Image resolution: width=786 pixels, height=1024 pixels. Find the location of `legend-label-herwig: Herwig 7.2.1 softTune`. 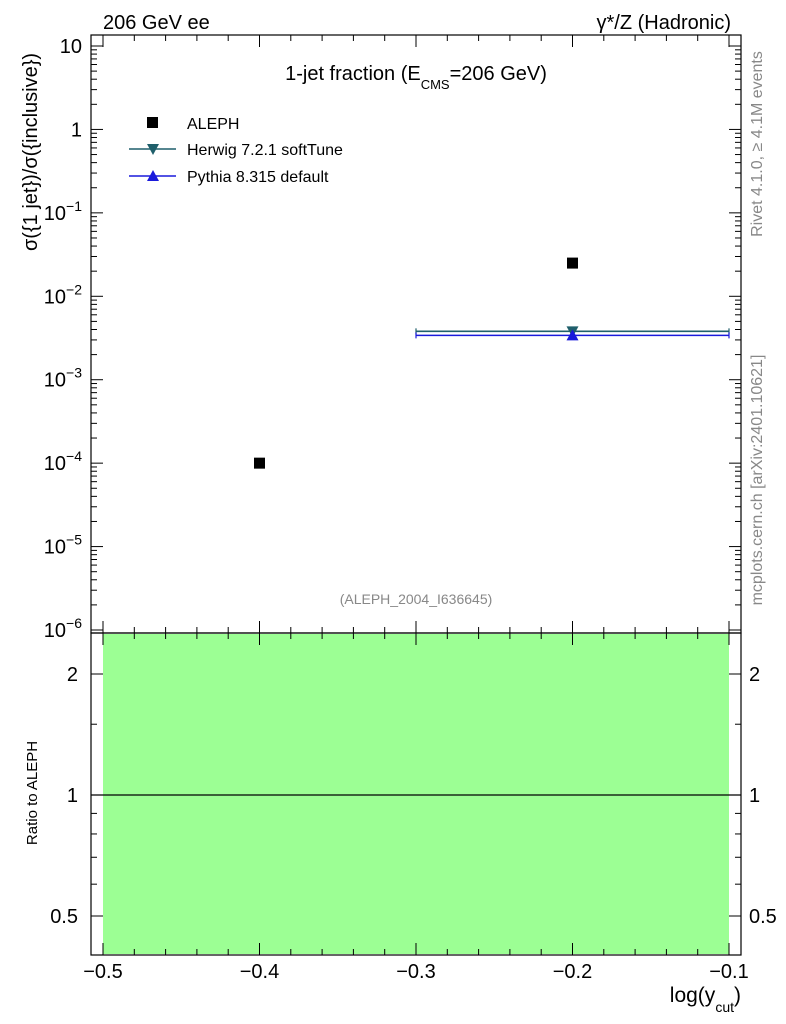

legend-label-herwig: Herwig 7.2.1 softTune is located at coordinates (265, 150).